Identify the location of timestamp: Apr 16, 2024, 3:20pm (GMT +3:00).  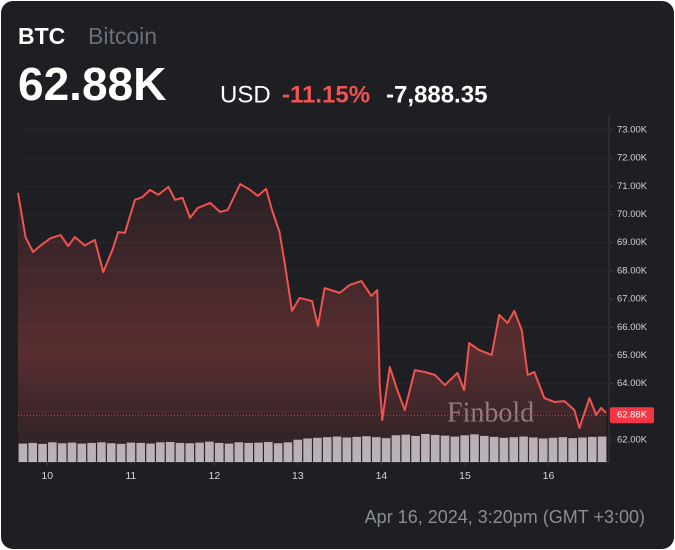
(505, 517).